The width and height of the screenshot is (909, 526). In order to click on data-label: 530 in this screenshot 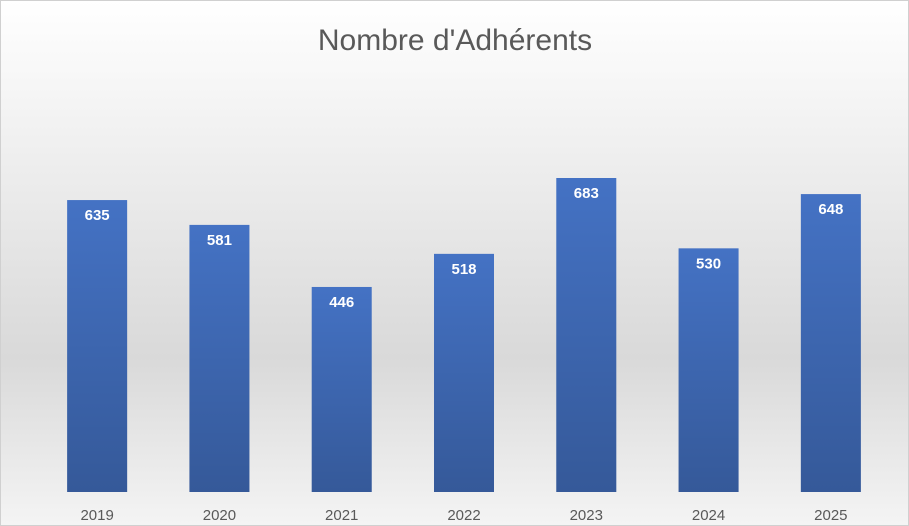, I will do `click(708, 263)`.